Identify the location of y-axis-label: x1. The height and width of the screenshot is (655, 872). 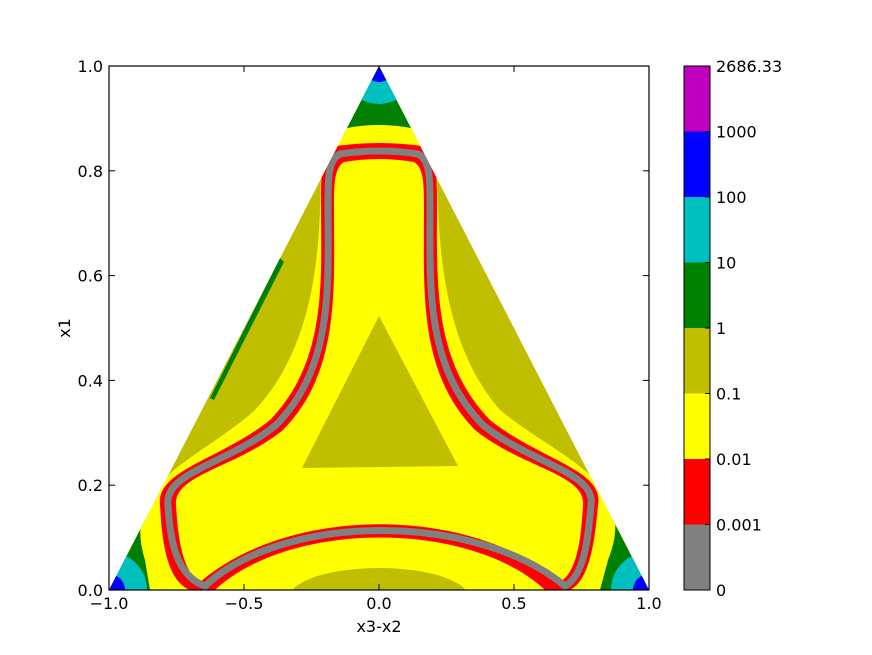
(64, 328).